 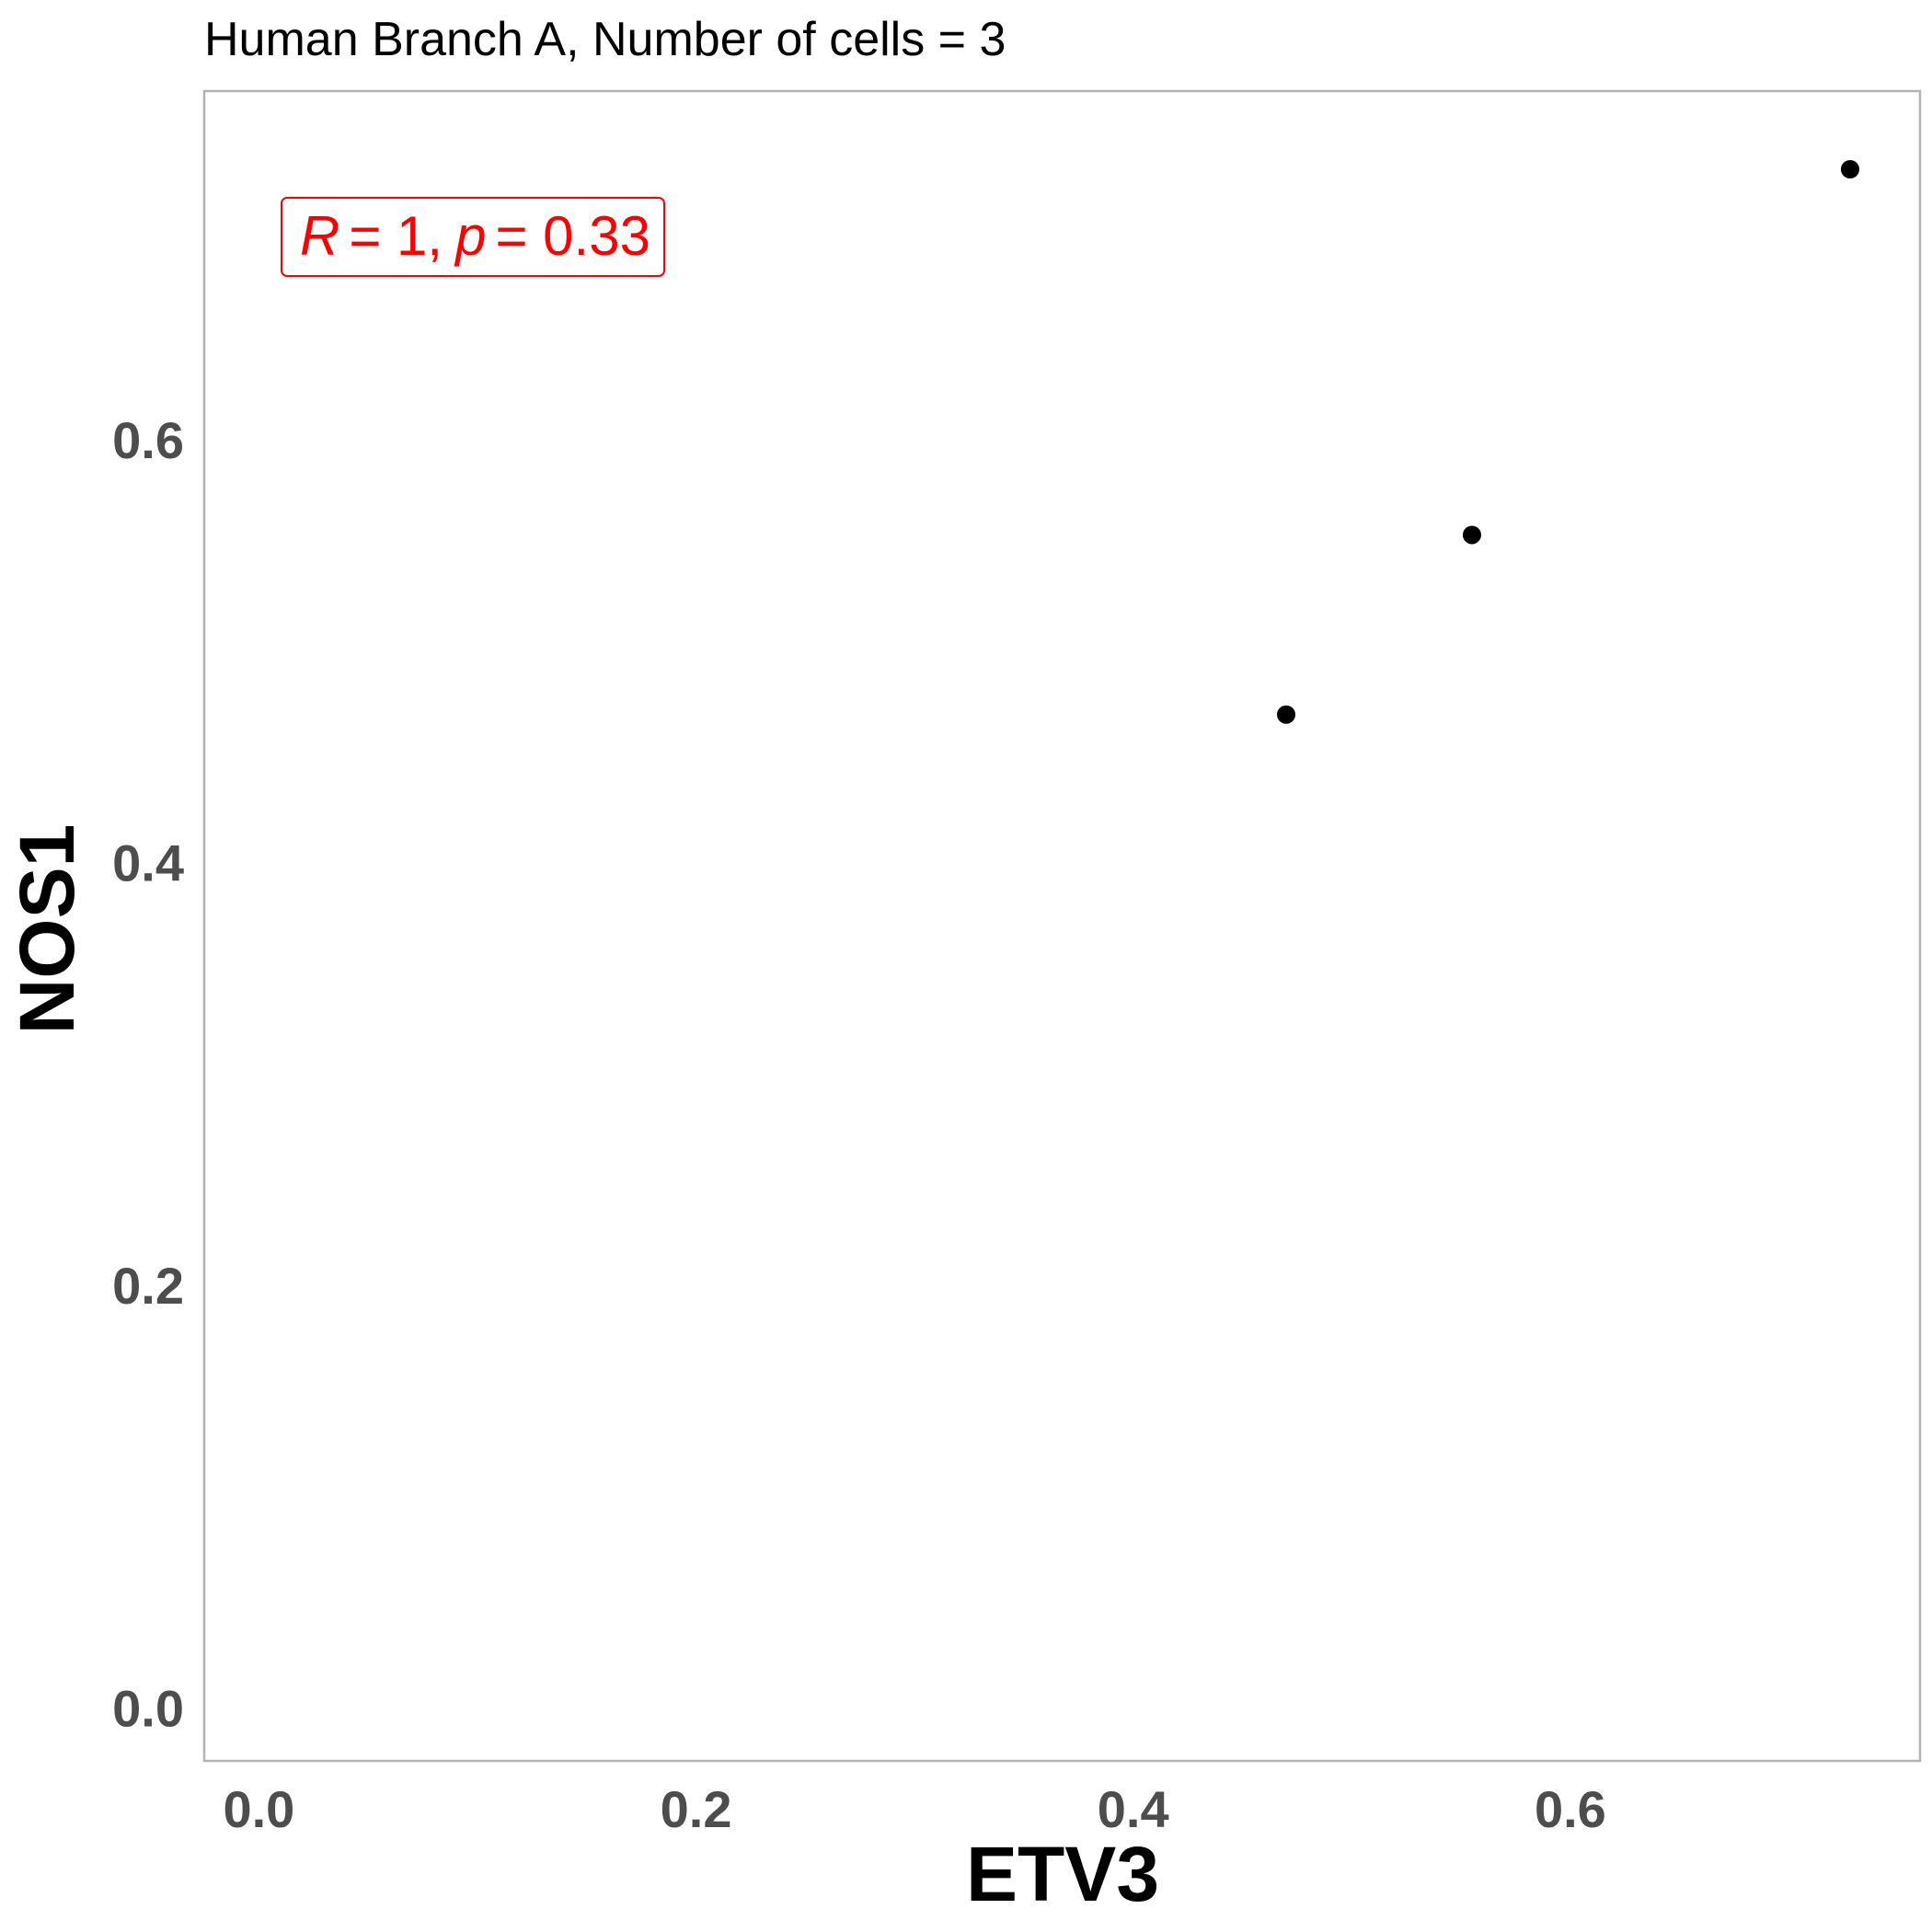 What do you see at coordinates (47, 929) in the screenshot?
I see `y-axis-title: NOS1` at bounding box center [47, 929].